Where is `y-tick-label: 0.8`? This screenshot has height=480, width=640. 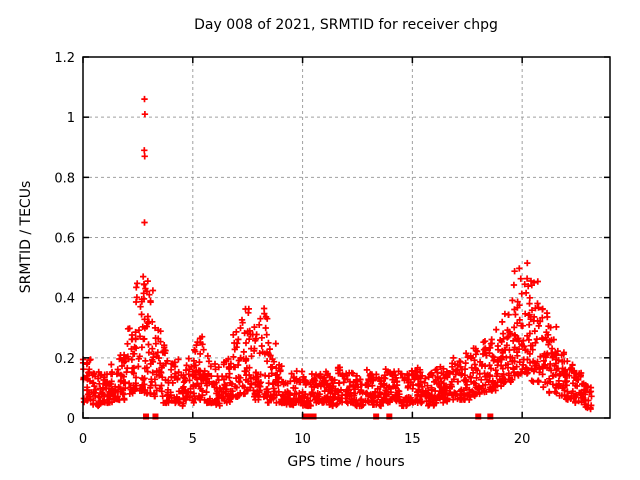 y-tick-label: 0.8 is located at coordinates (64, 178).